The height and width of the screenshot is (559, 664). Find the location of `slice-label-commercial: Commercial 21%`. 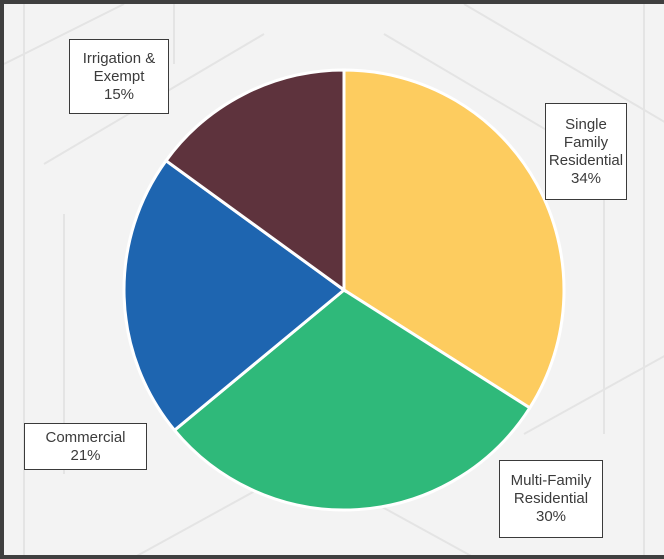

slice-label-commercial: Commercial 21% is located at coordinates (85, 446).